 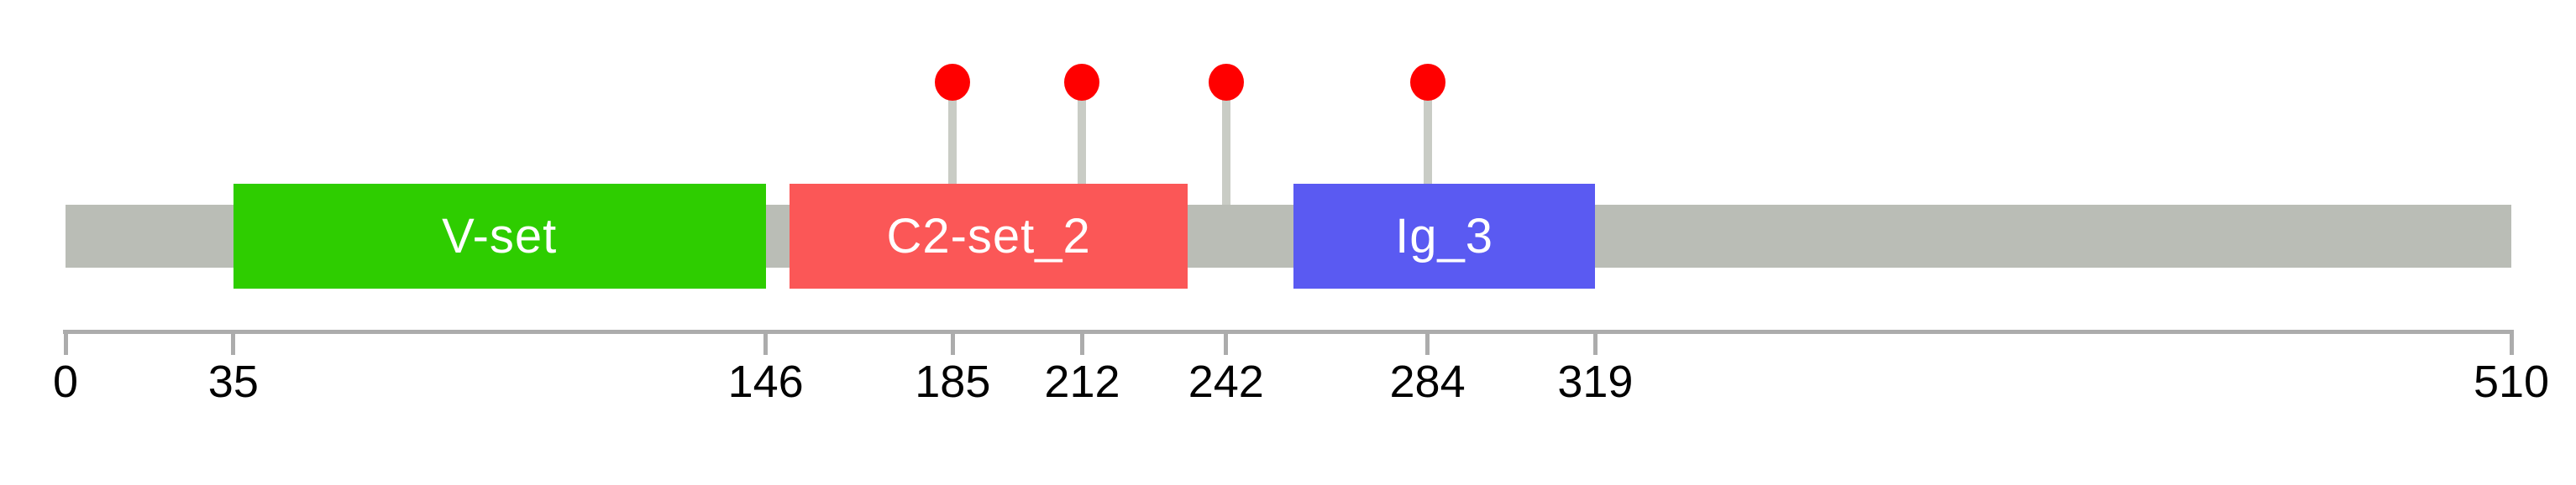 I want to click on x-axis-line, so click(x=1288, y=332).